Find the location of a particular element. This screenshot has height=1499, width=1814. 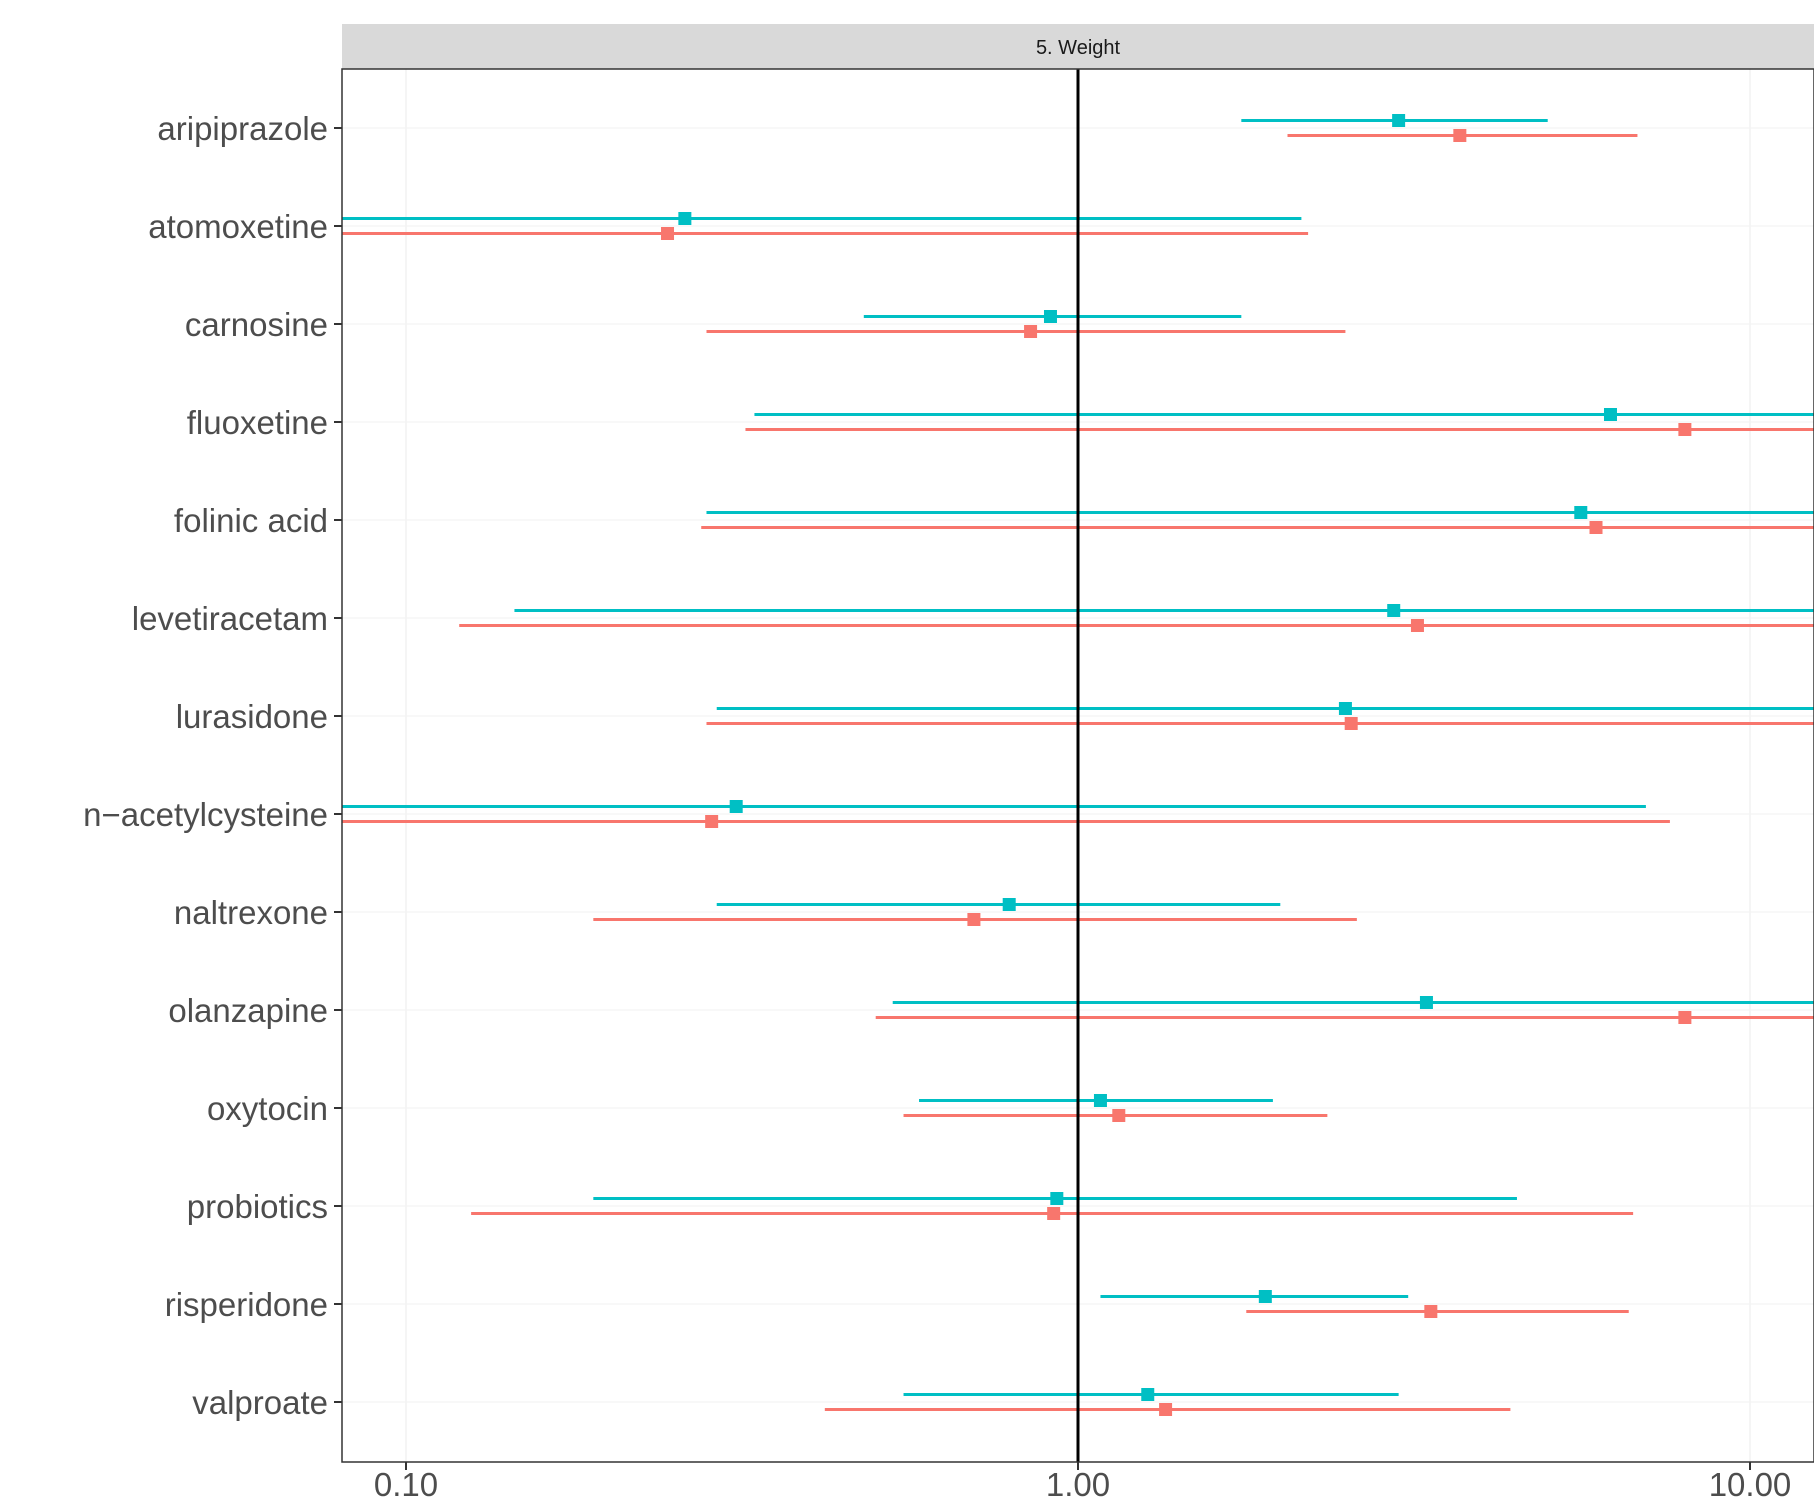

y-tick-label: carnosine is located at coordinates (256, 324).